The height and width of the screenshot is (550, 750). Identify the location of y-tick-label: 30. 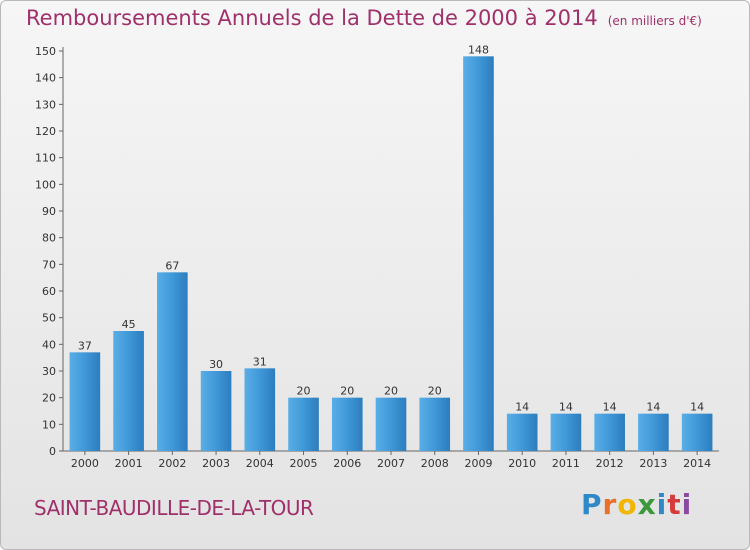
(49, 371).